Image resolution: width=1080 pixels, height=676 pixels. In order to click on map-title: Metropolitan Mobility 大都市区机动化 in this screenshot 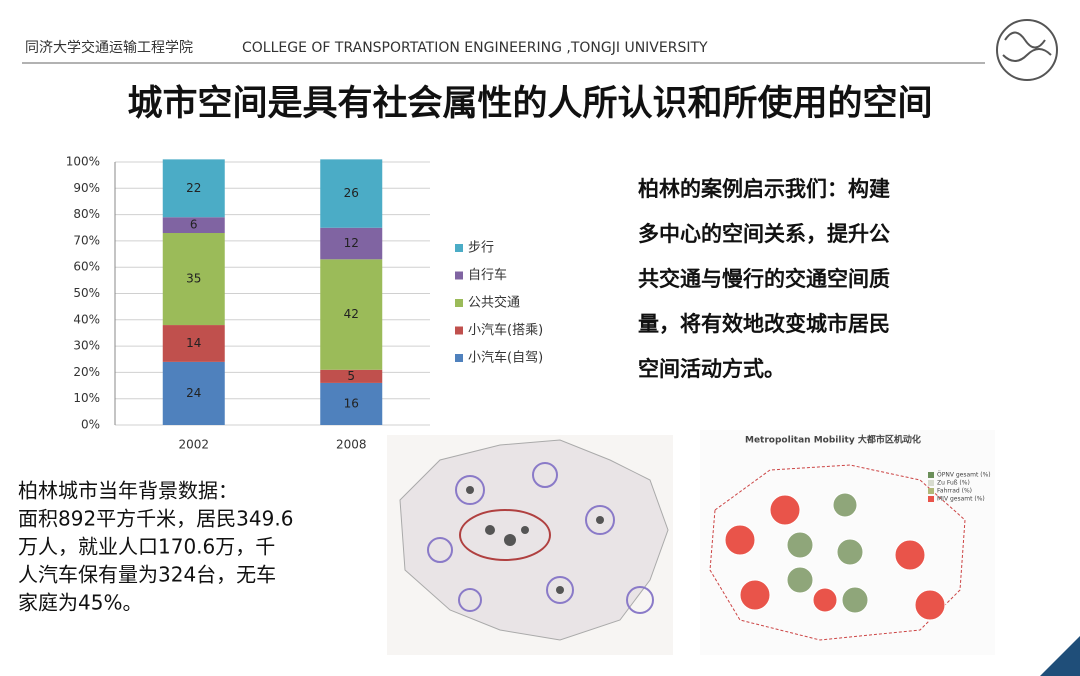, I will do `click(833, 440)`.